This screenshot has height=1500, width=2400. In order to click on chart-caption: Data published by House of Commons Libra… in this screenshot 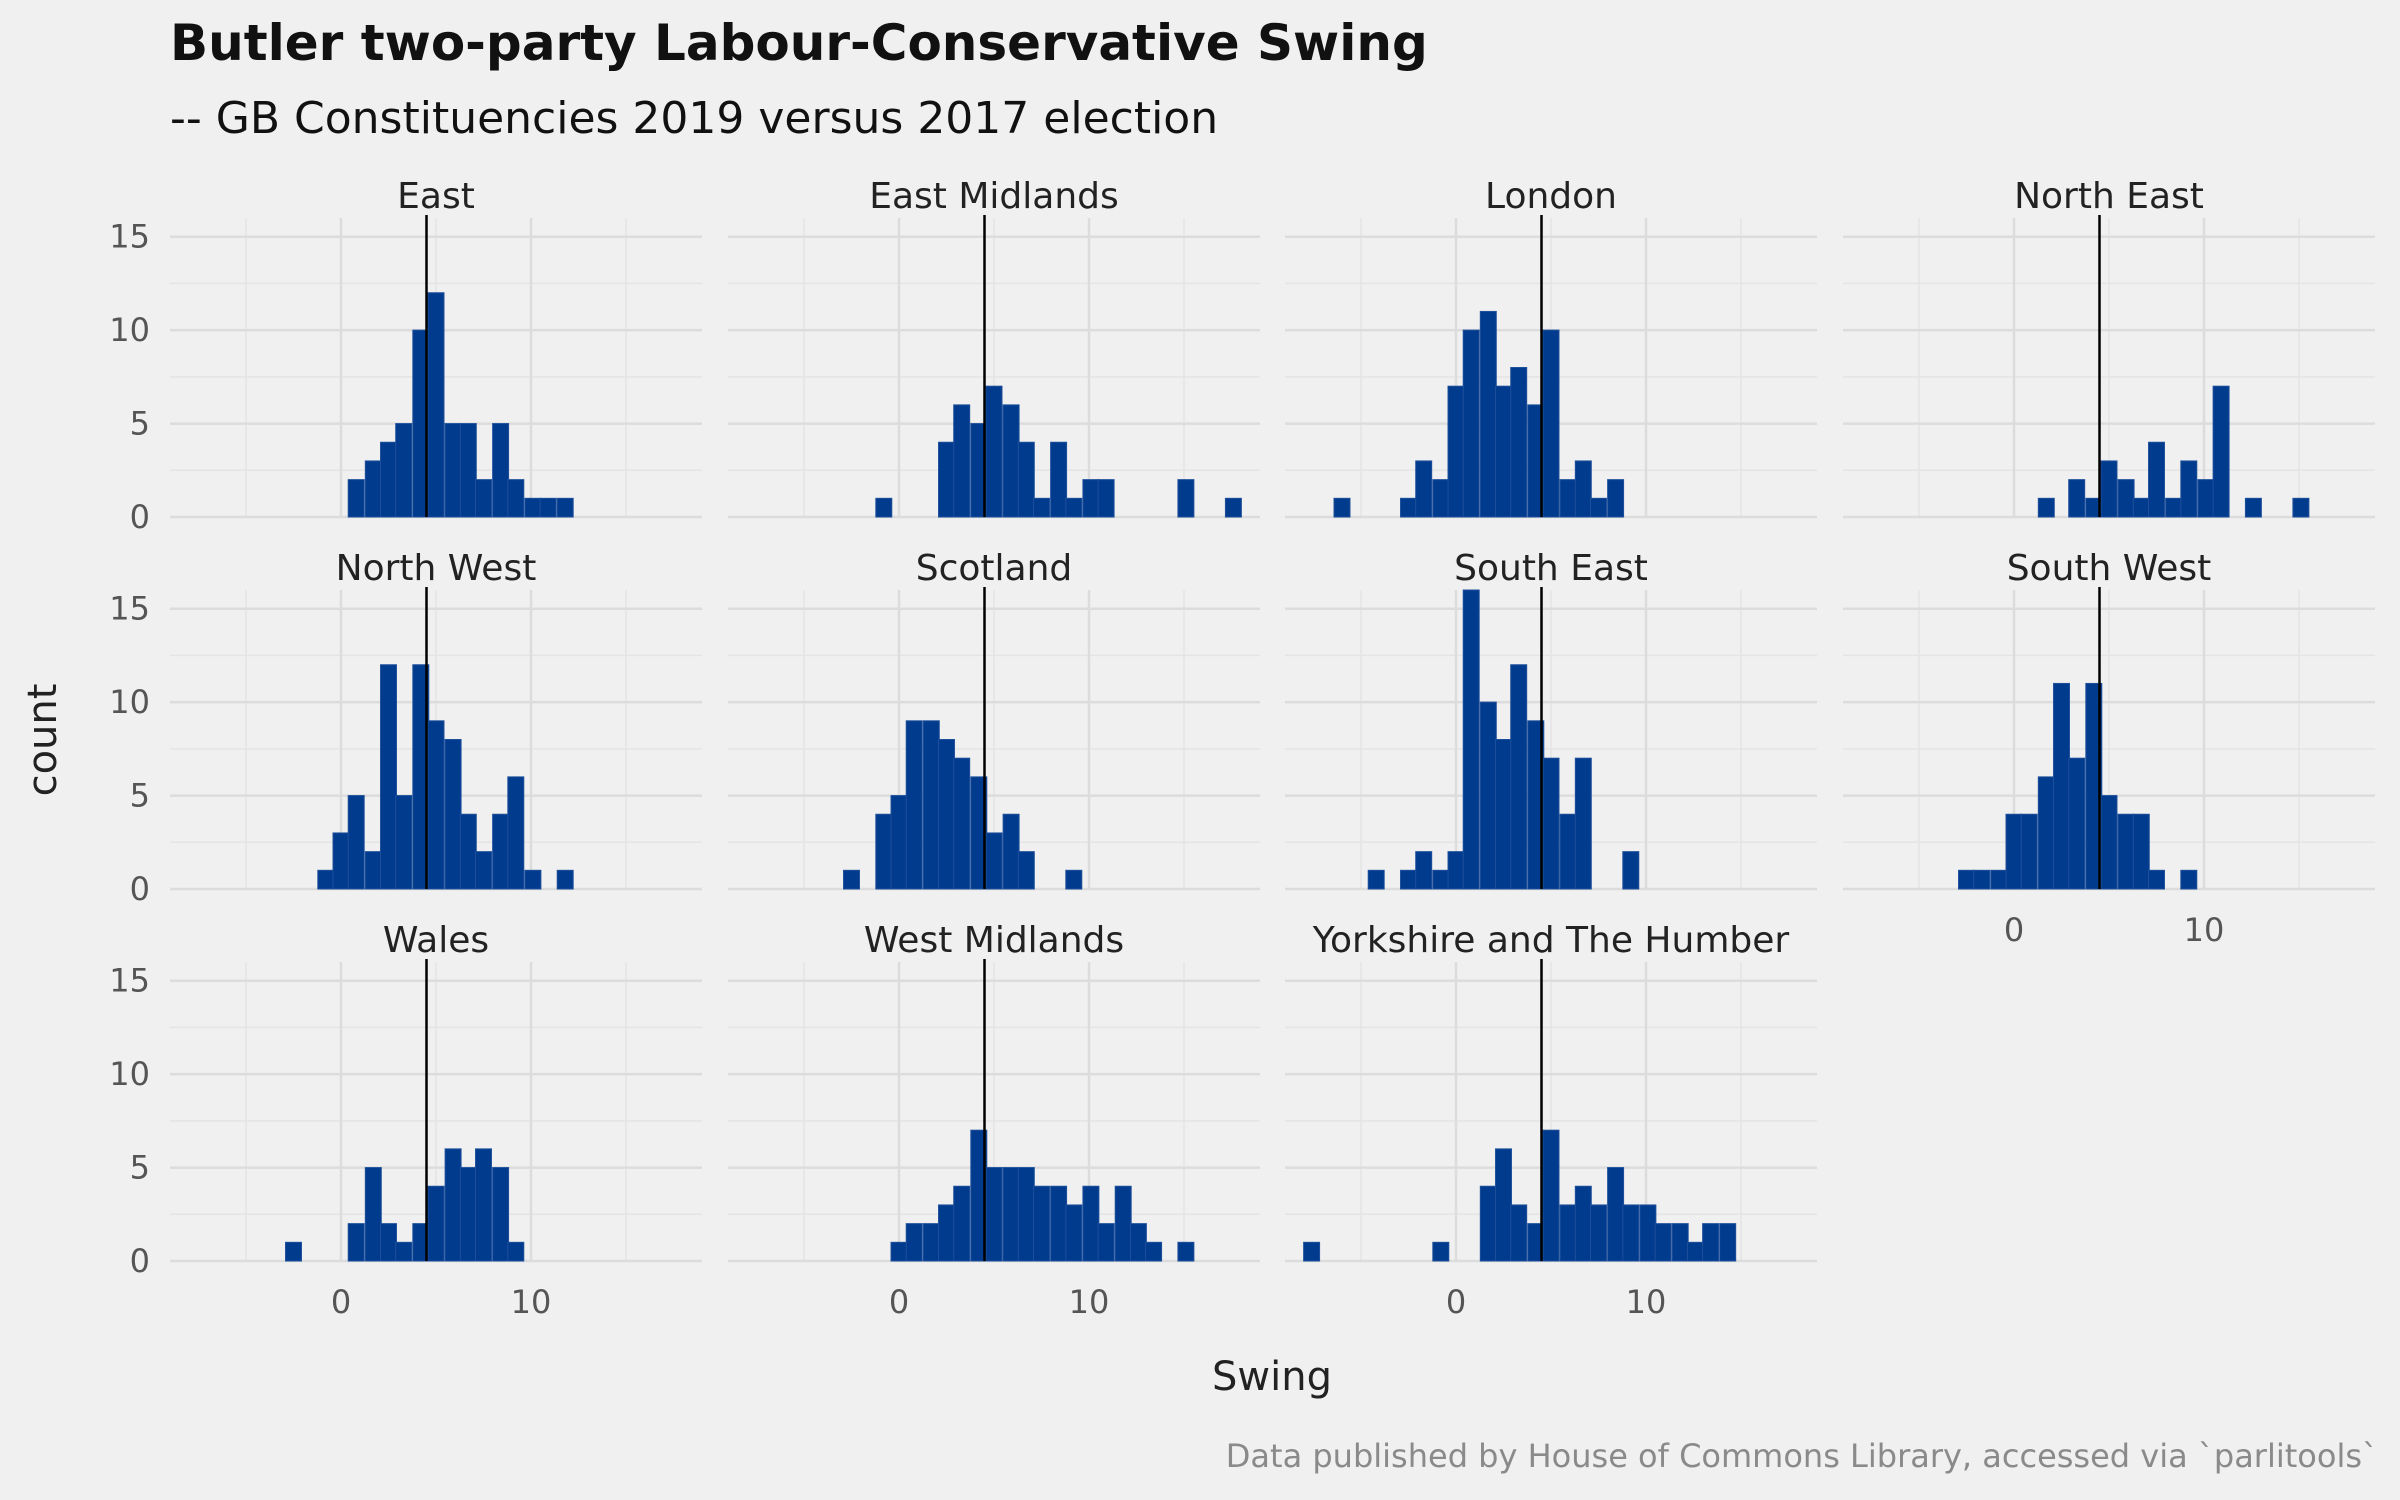, I will do `click(1802, 1456)`.